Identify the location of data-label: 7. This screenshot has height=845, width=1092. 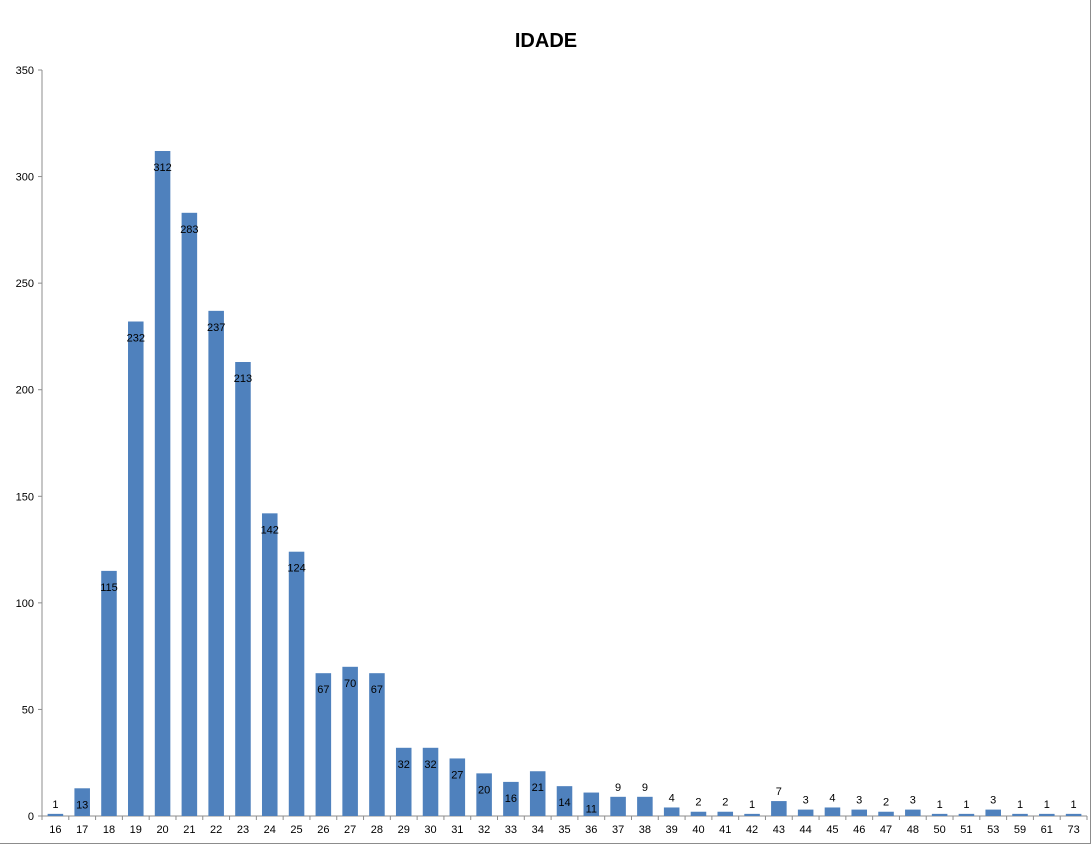
(779, 792).